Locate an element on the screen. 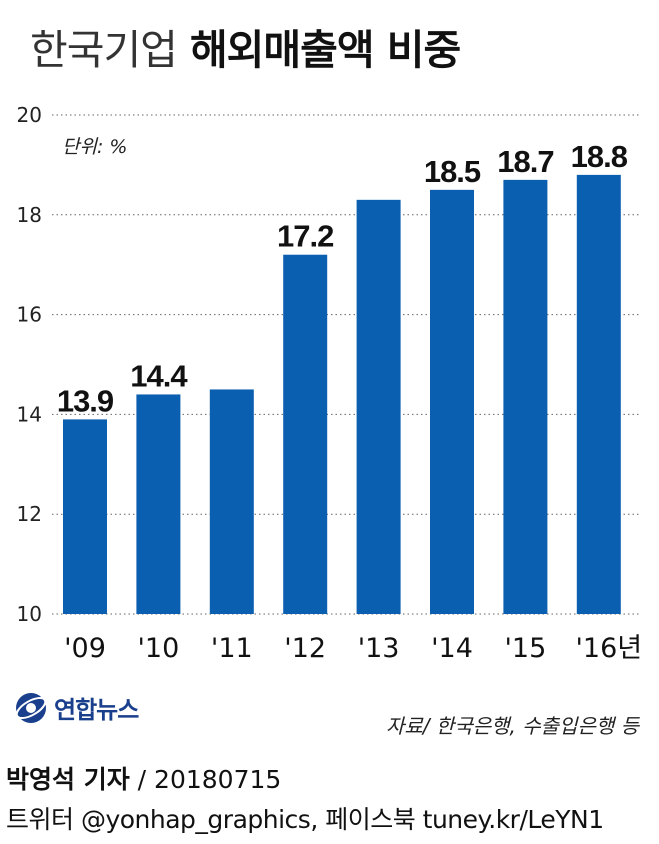 Image resolution: width=659 pixels, height=844 pixels. x-category-label: '15 is located at coordinates (526, 648).